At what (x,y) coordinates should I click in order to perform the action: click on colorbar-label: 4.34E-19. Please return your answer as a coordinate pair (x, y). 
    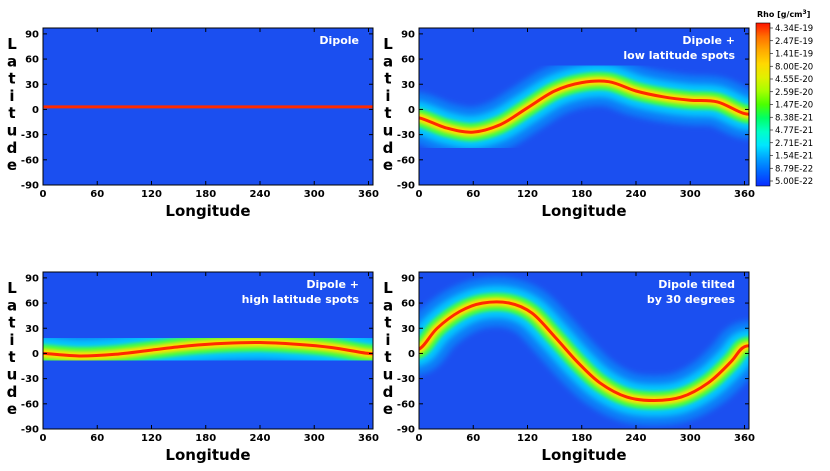
    Looking at the image, I should click on (794, 29).